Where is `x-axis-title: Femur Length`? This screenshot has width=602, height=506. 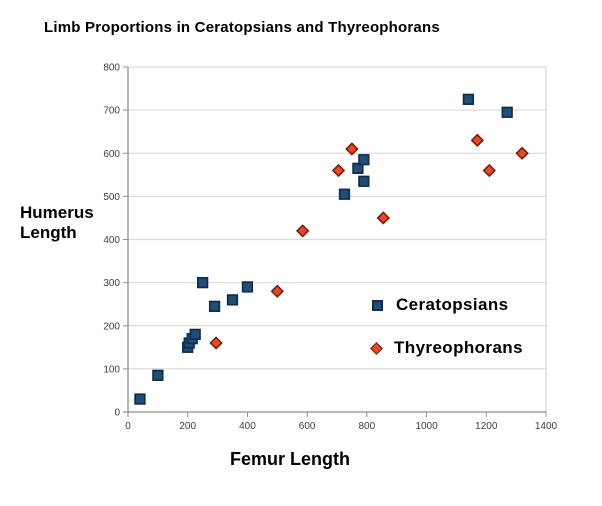
x-axis-title: Femur Length is located at coordinates (290, 459).